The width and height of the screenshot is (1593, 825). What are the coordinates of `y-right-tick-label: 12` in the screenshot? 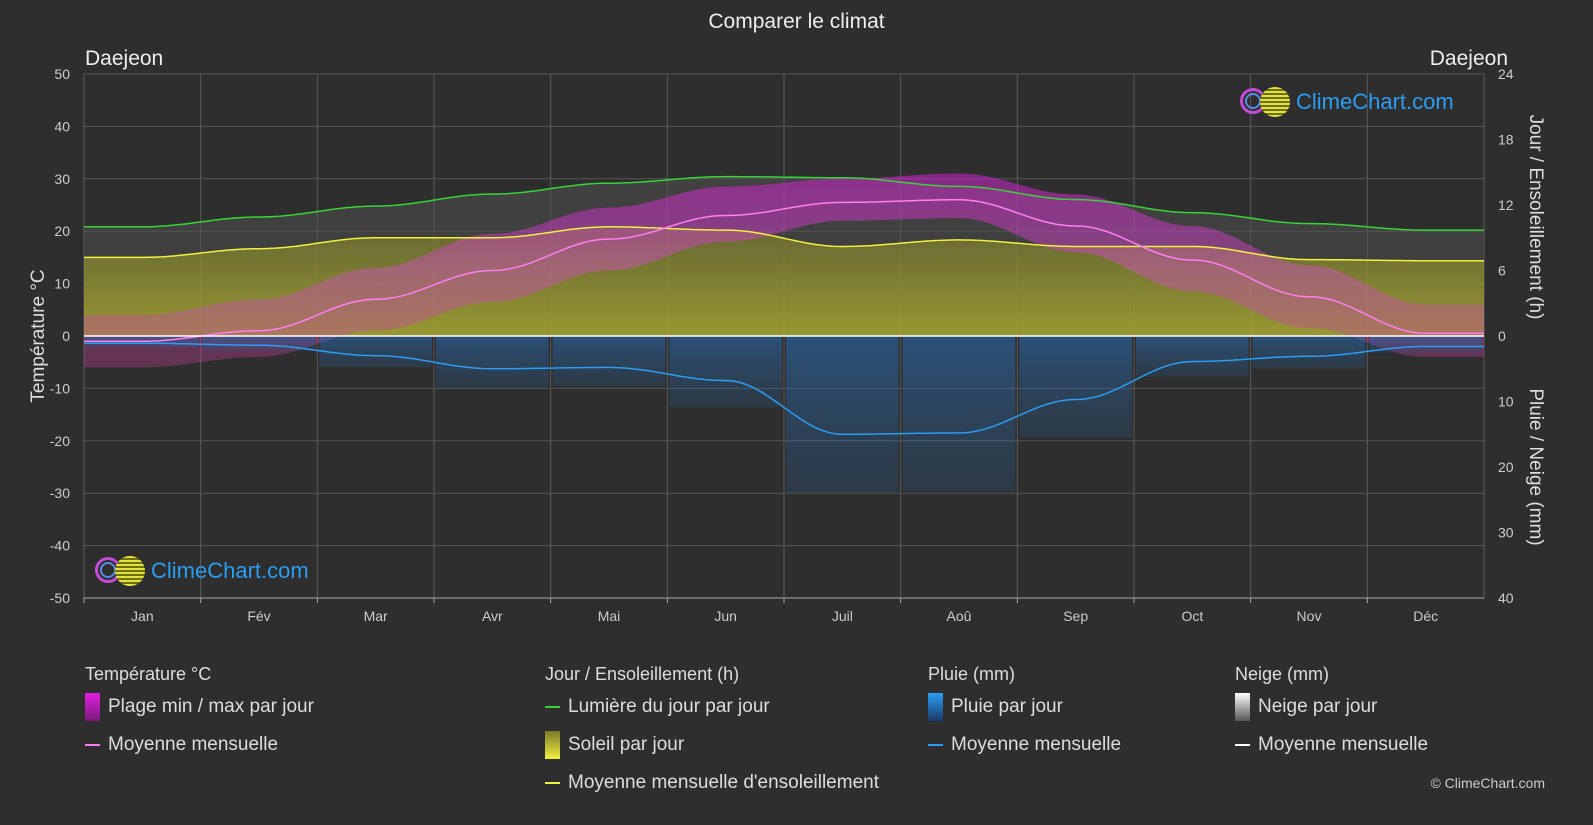 It's located at (1506, 205).